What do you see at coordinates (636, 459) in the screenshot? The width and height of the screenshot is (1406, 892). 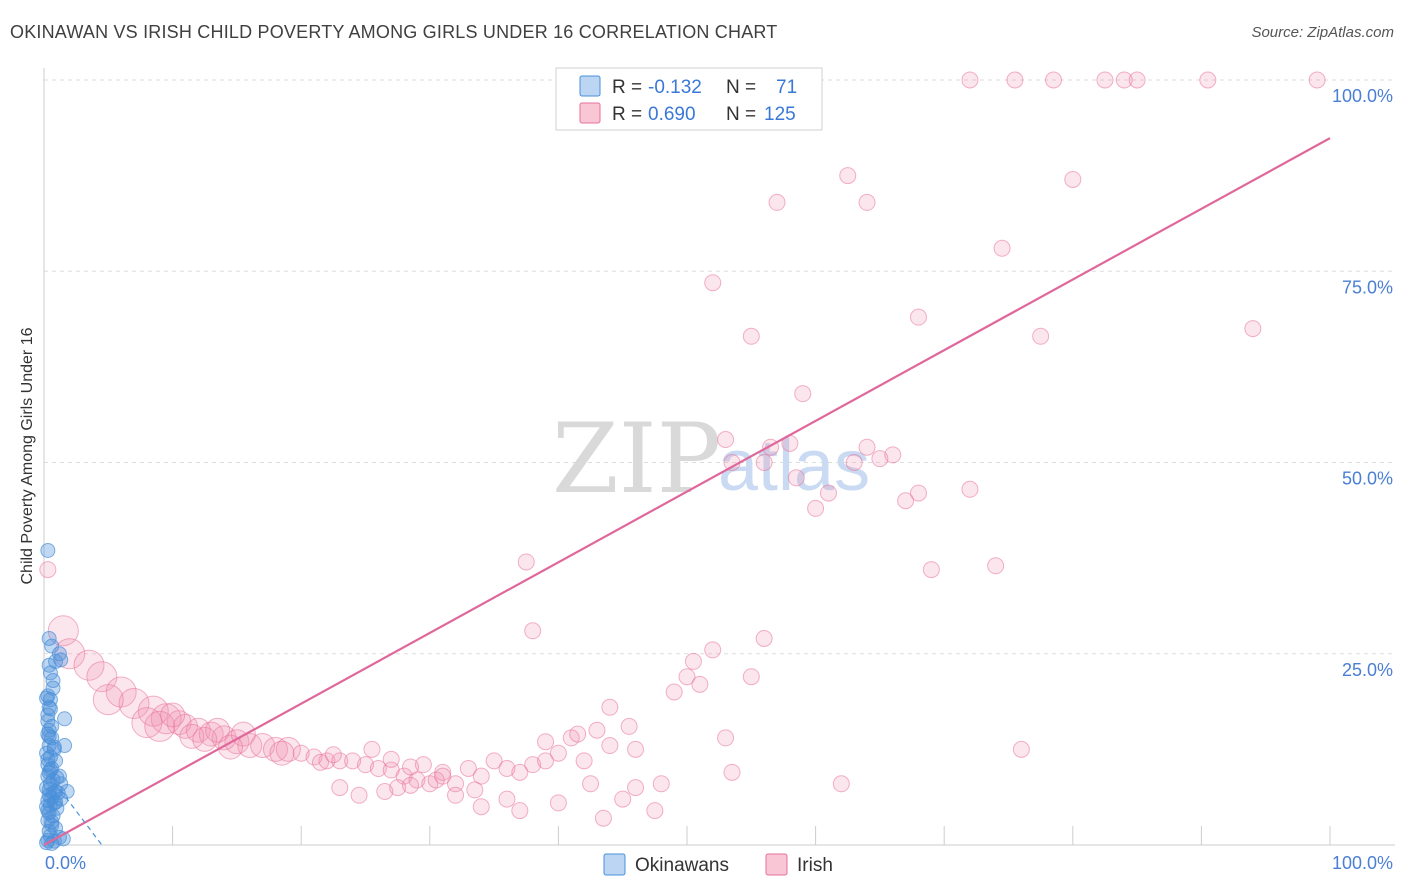 I see `watermark-zip: ZIP` at bounding box center [636, 459].